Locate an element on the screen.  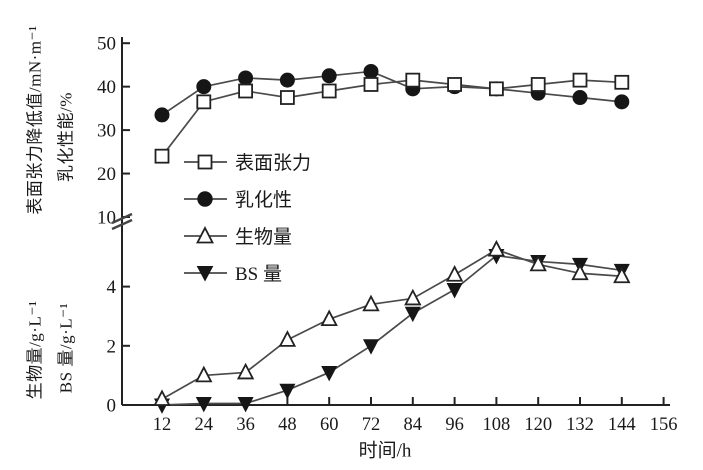
legend-label-emulsification: 乳化性 is located at coordinates (264, 200).